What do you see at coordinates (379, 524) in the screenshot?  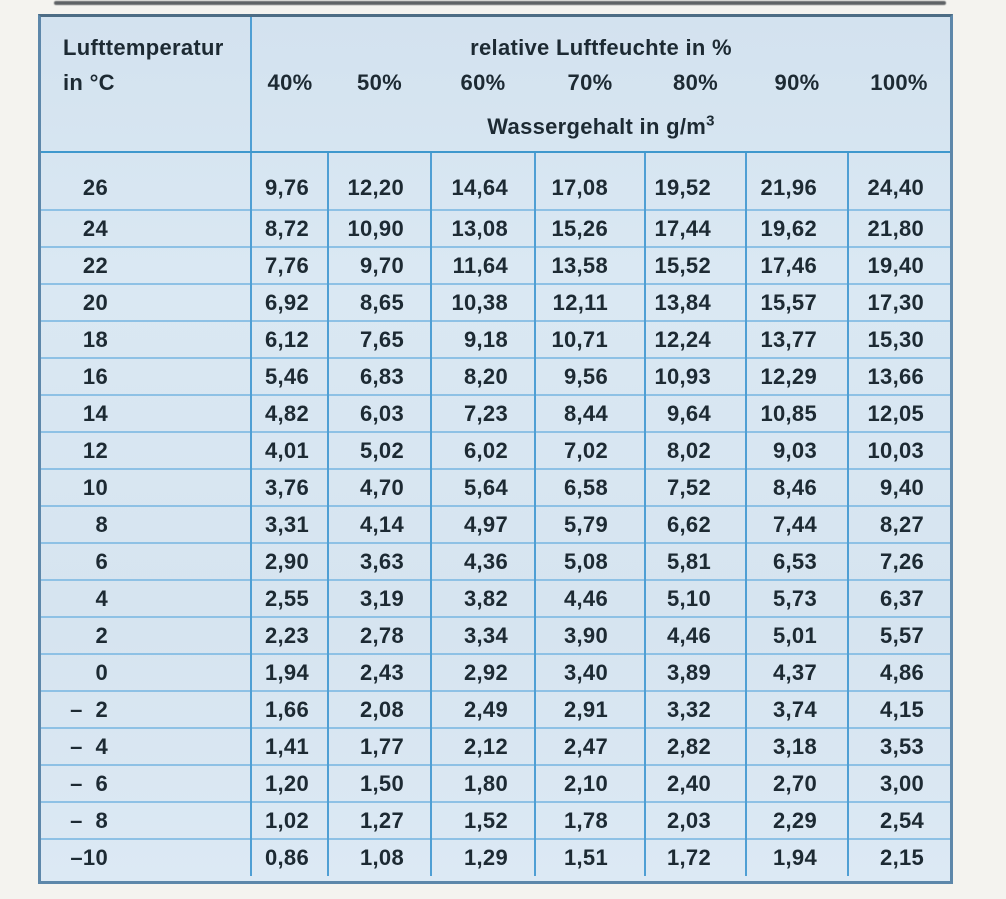 I see `value-cell-50: 4,14` at bounding box center [379, 524].